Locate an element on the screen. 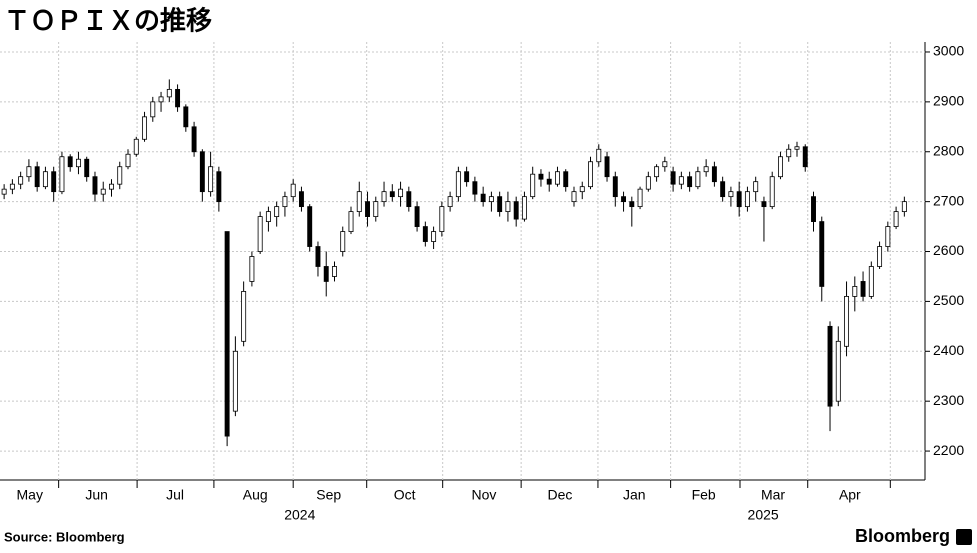  y-tick-label: 2400 is located at coordinates (948, 350).